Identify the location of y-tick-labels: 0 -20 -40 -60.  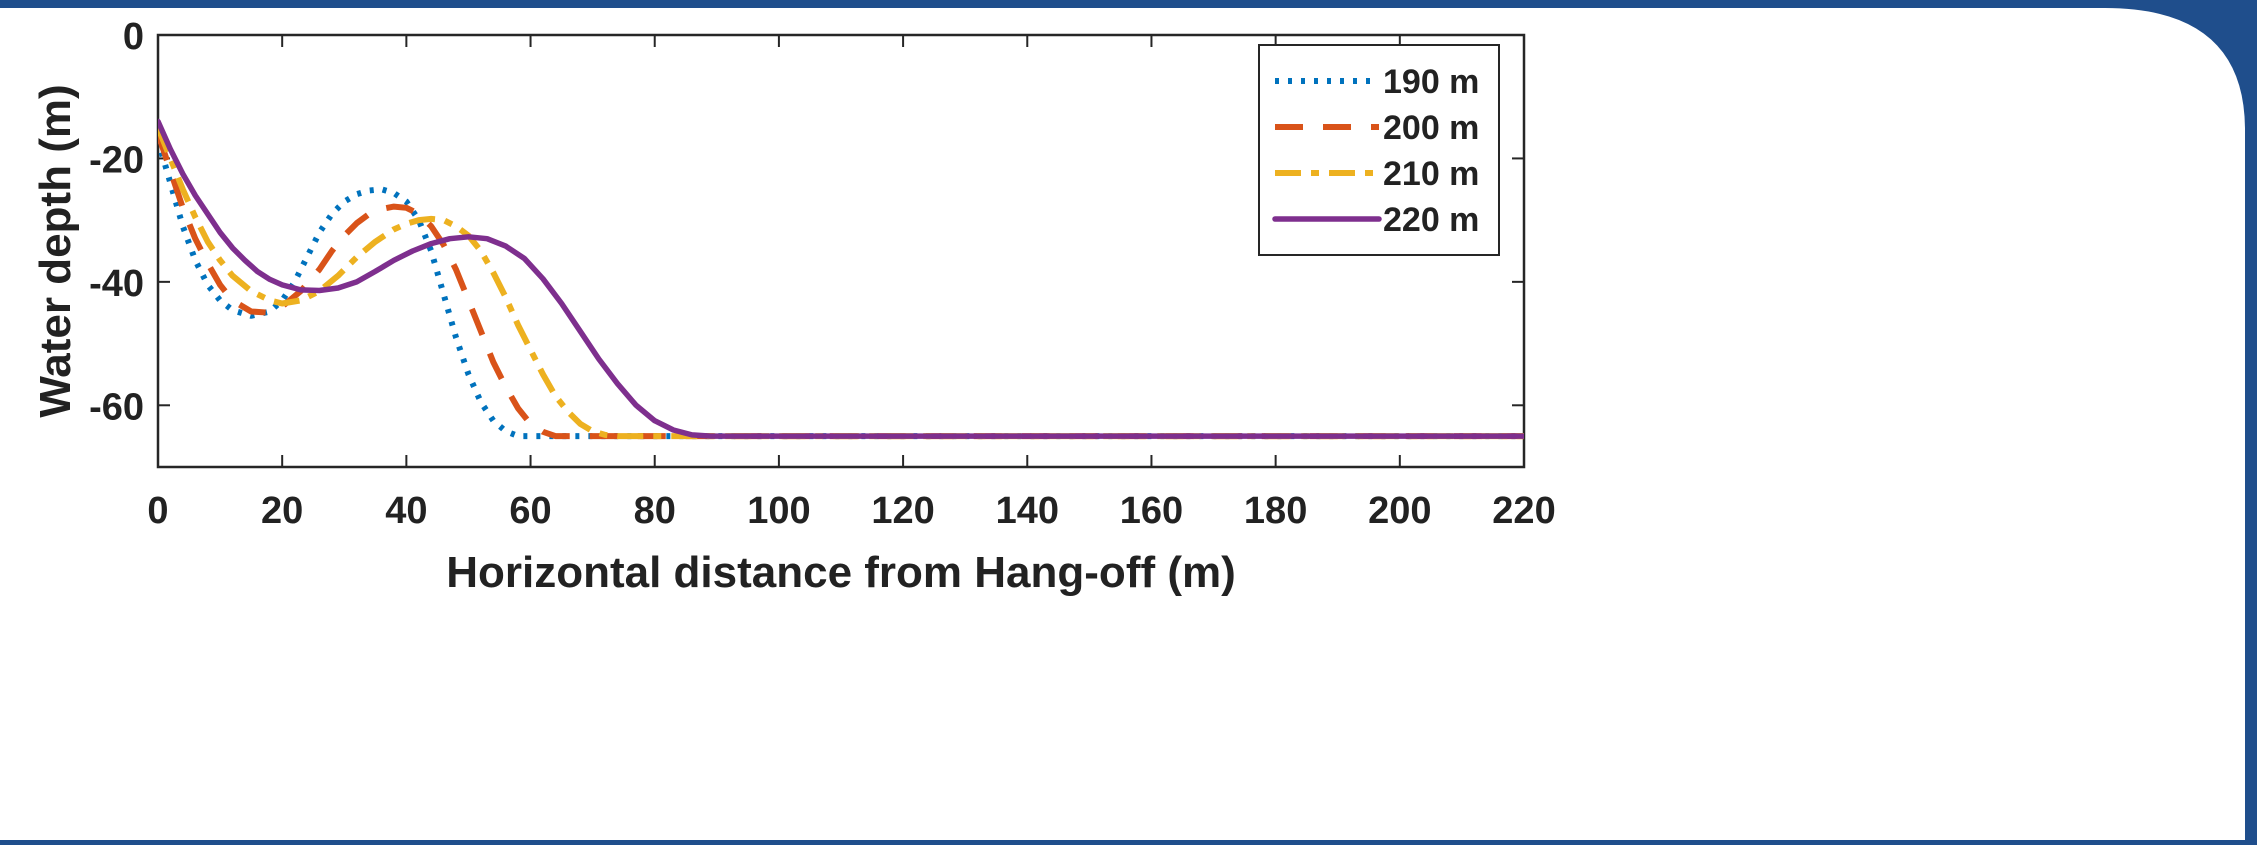
(116, 222).